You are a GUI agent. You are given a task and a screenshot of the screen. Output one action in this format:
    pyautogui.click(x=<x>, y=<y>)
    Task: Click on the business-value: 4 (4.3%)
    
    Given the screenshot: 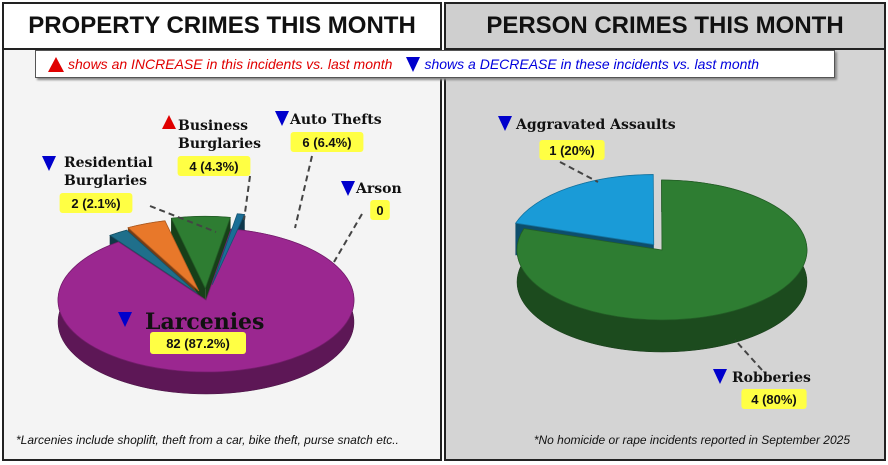 What is the action you would take?
    pyautogui.click(x=213, y=166)
    